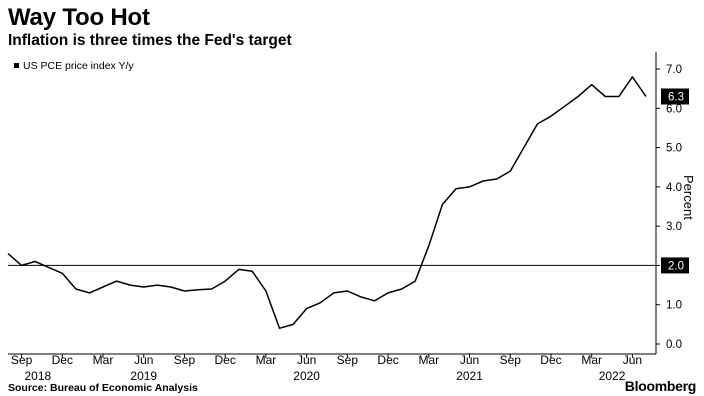 The width and height of the screenshot is (704, 396). I want to click on y-axis-title: Percent, so click(688, 197).